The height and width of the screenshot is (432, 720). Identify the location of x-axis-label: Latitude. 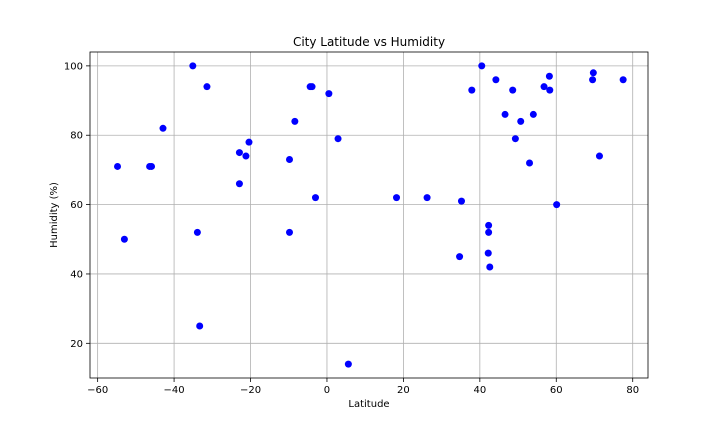
(368, 404).